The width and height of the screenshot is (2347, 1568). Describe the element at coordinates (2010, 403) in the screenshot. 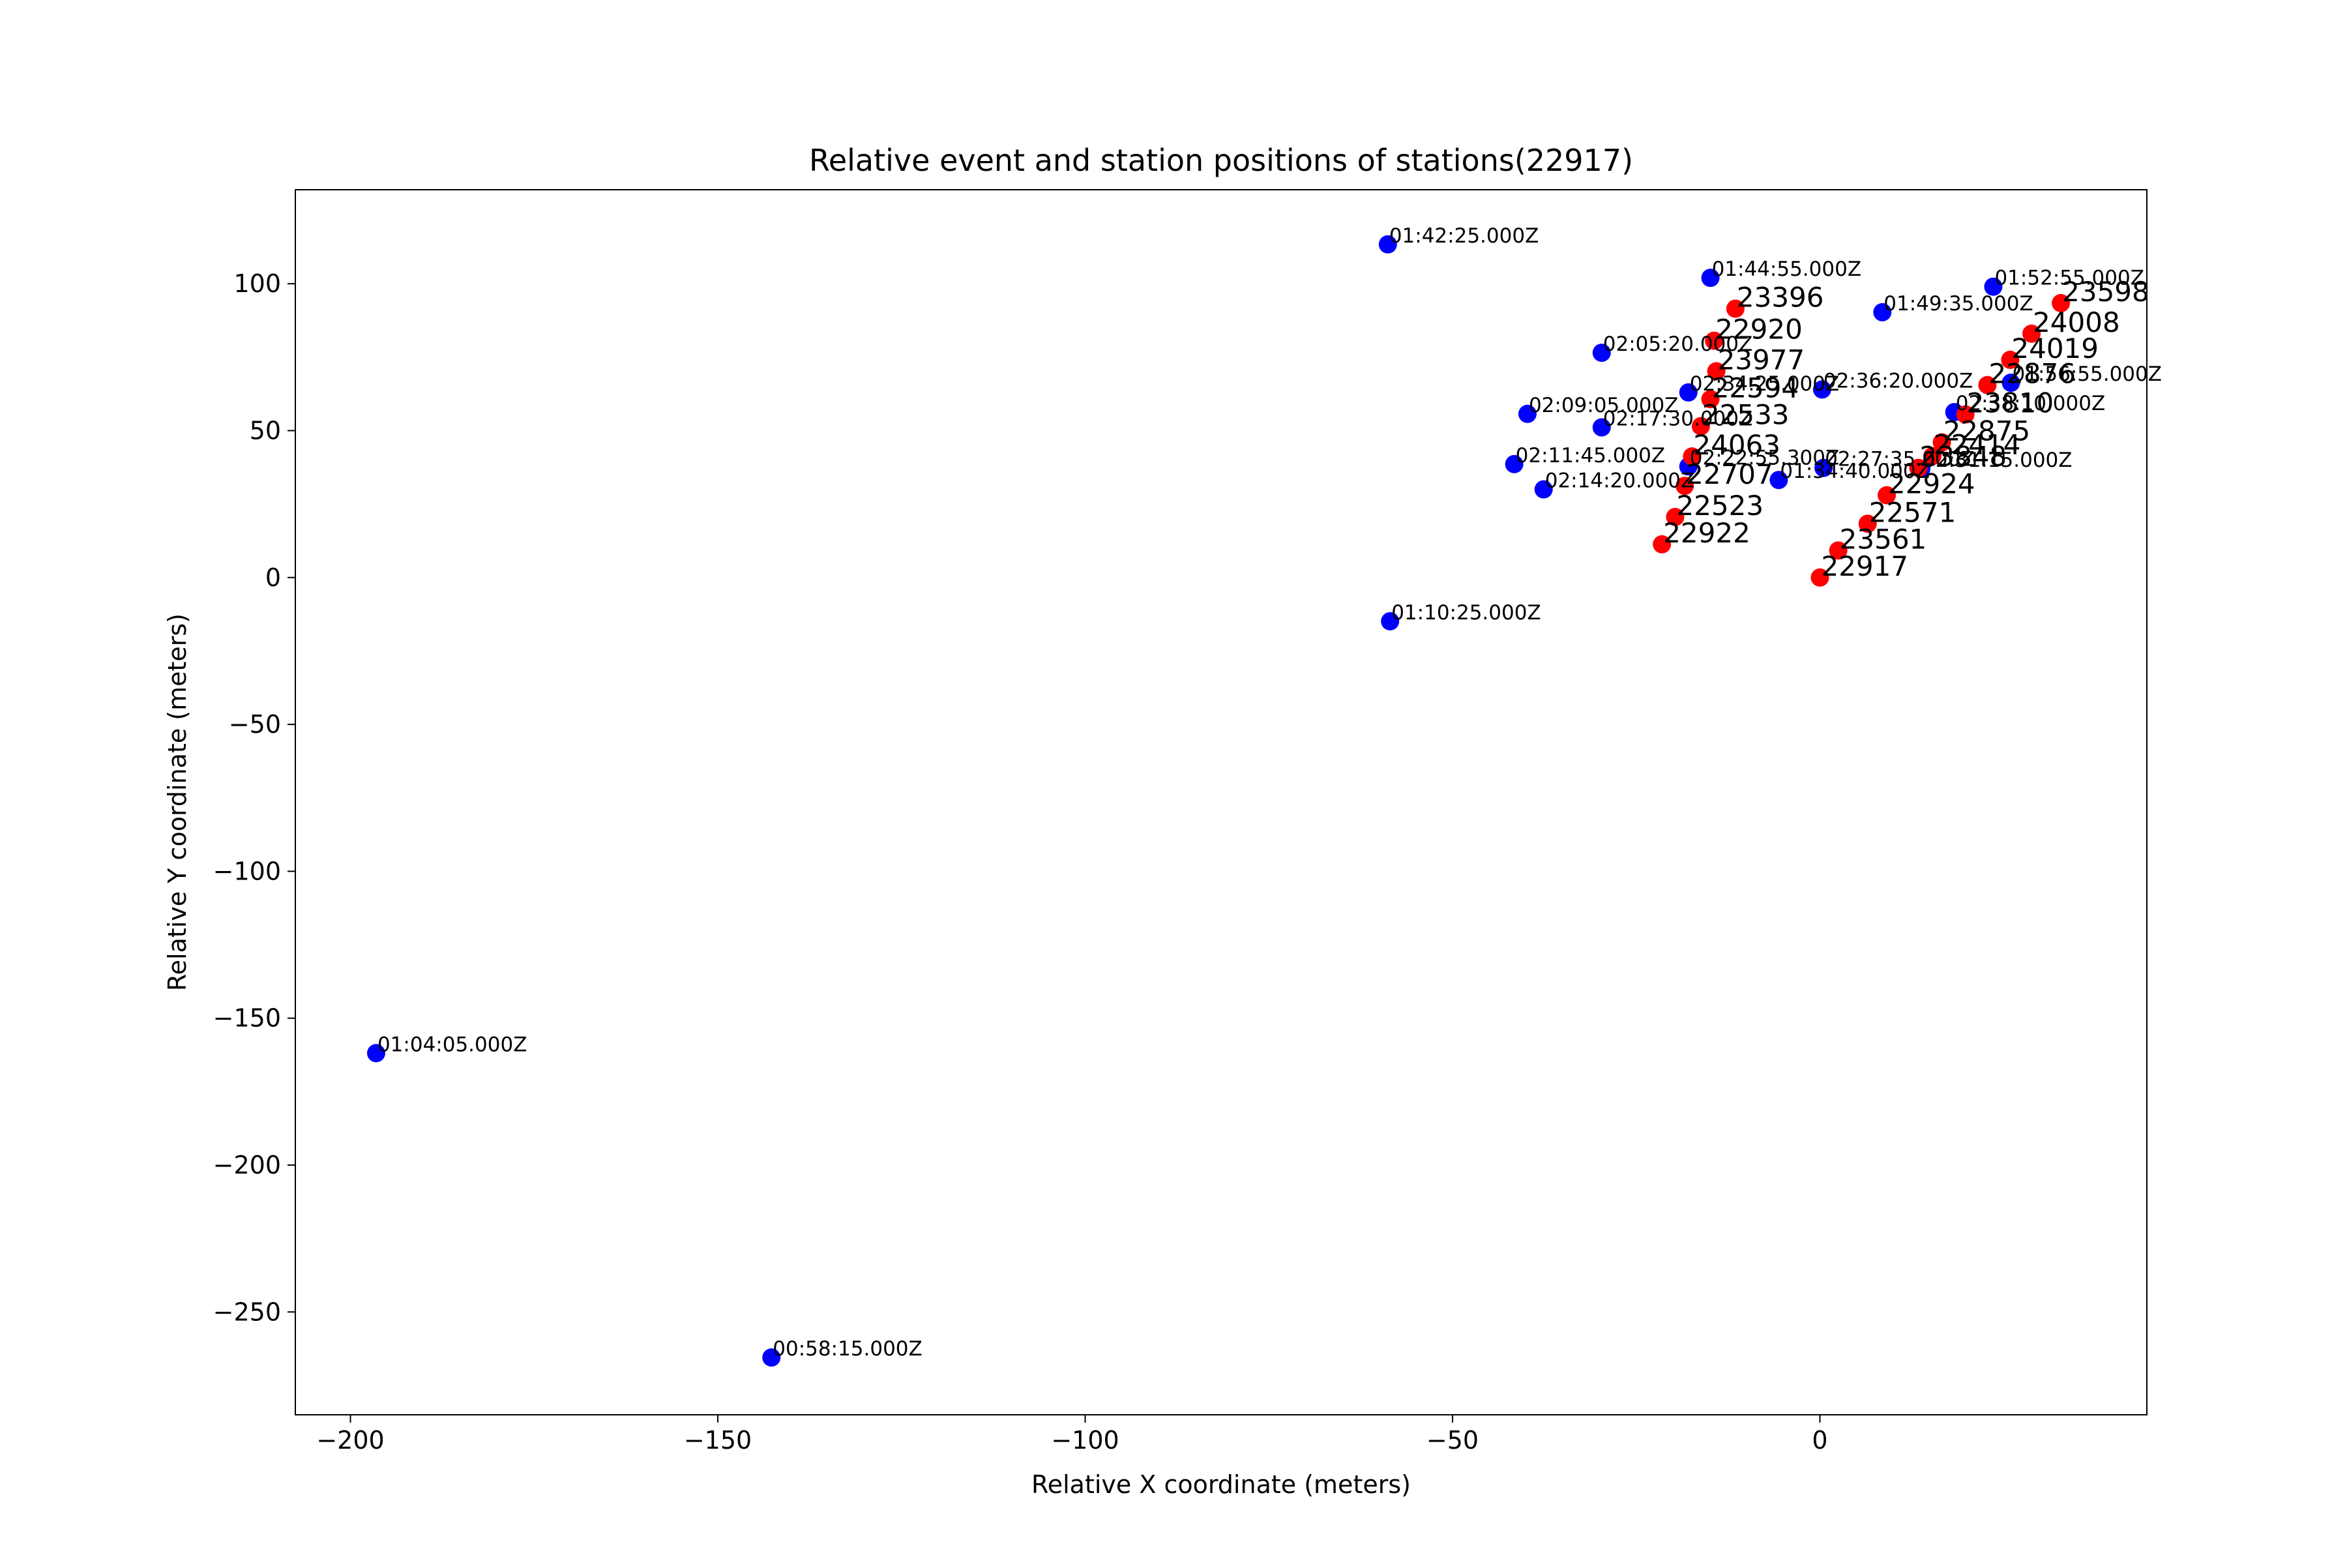

I see `station-label: 23810` at that location.